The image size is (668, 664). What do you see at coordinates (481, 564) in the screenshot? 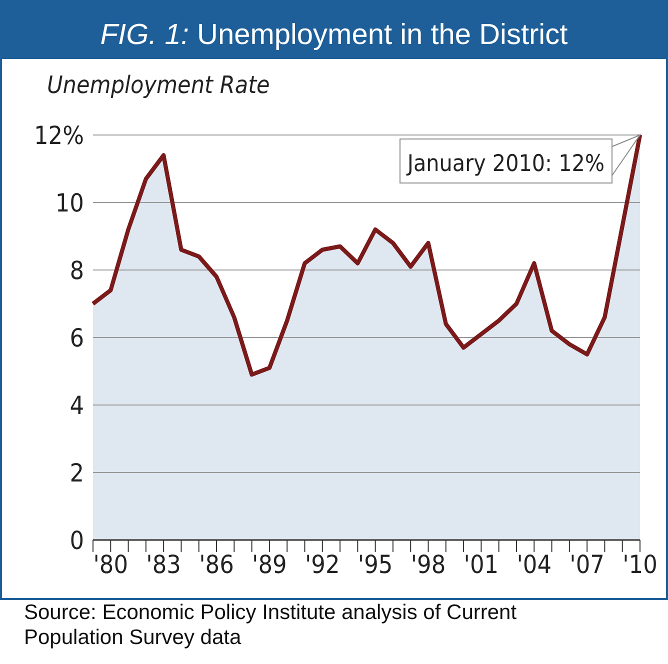
I see `x-tick-label: '01` at bounding box center [481, 564].